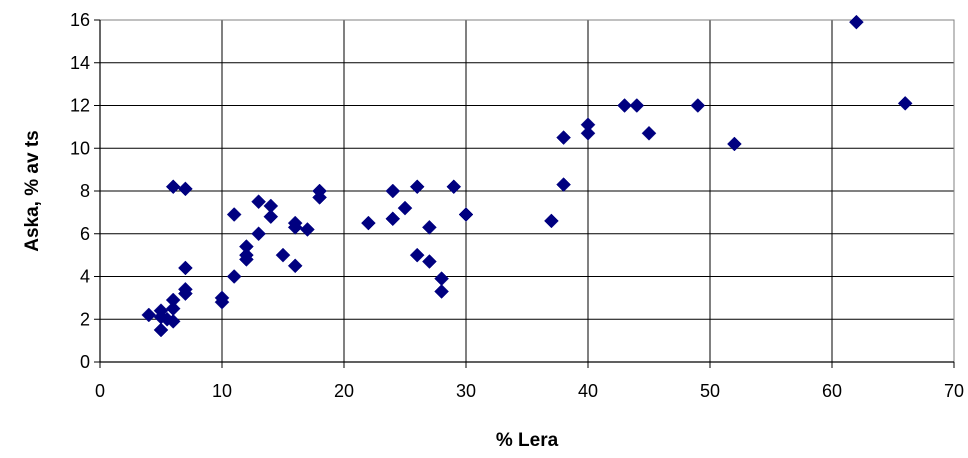  Describe the element at coordinates (832, 391) in the screenshot. I see `x-tick-label: 60` at that location.